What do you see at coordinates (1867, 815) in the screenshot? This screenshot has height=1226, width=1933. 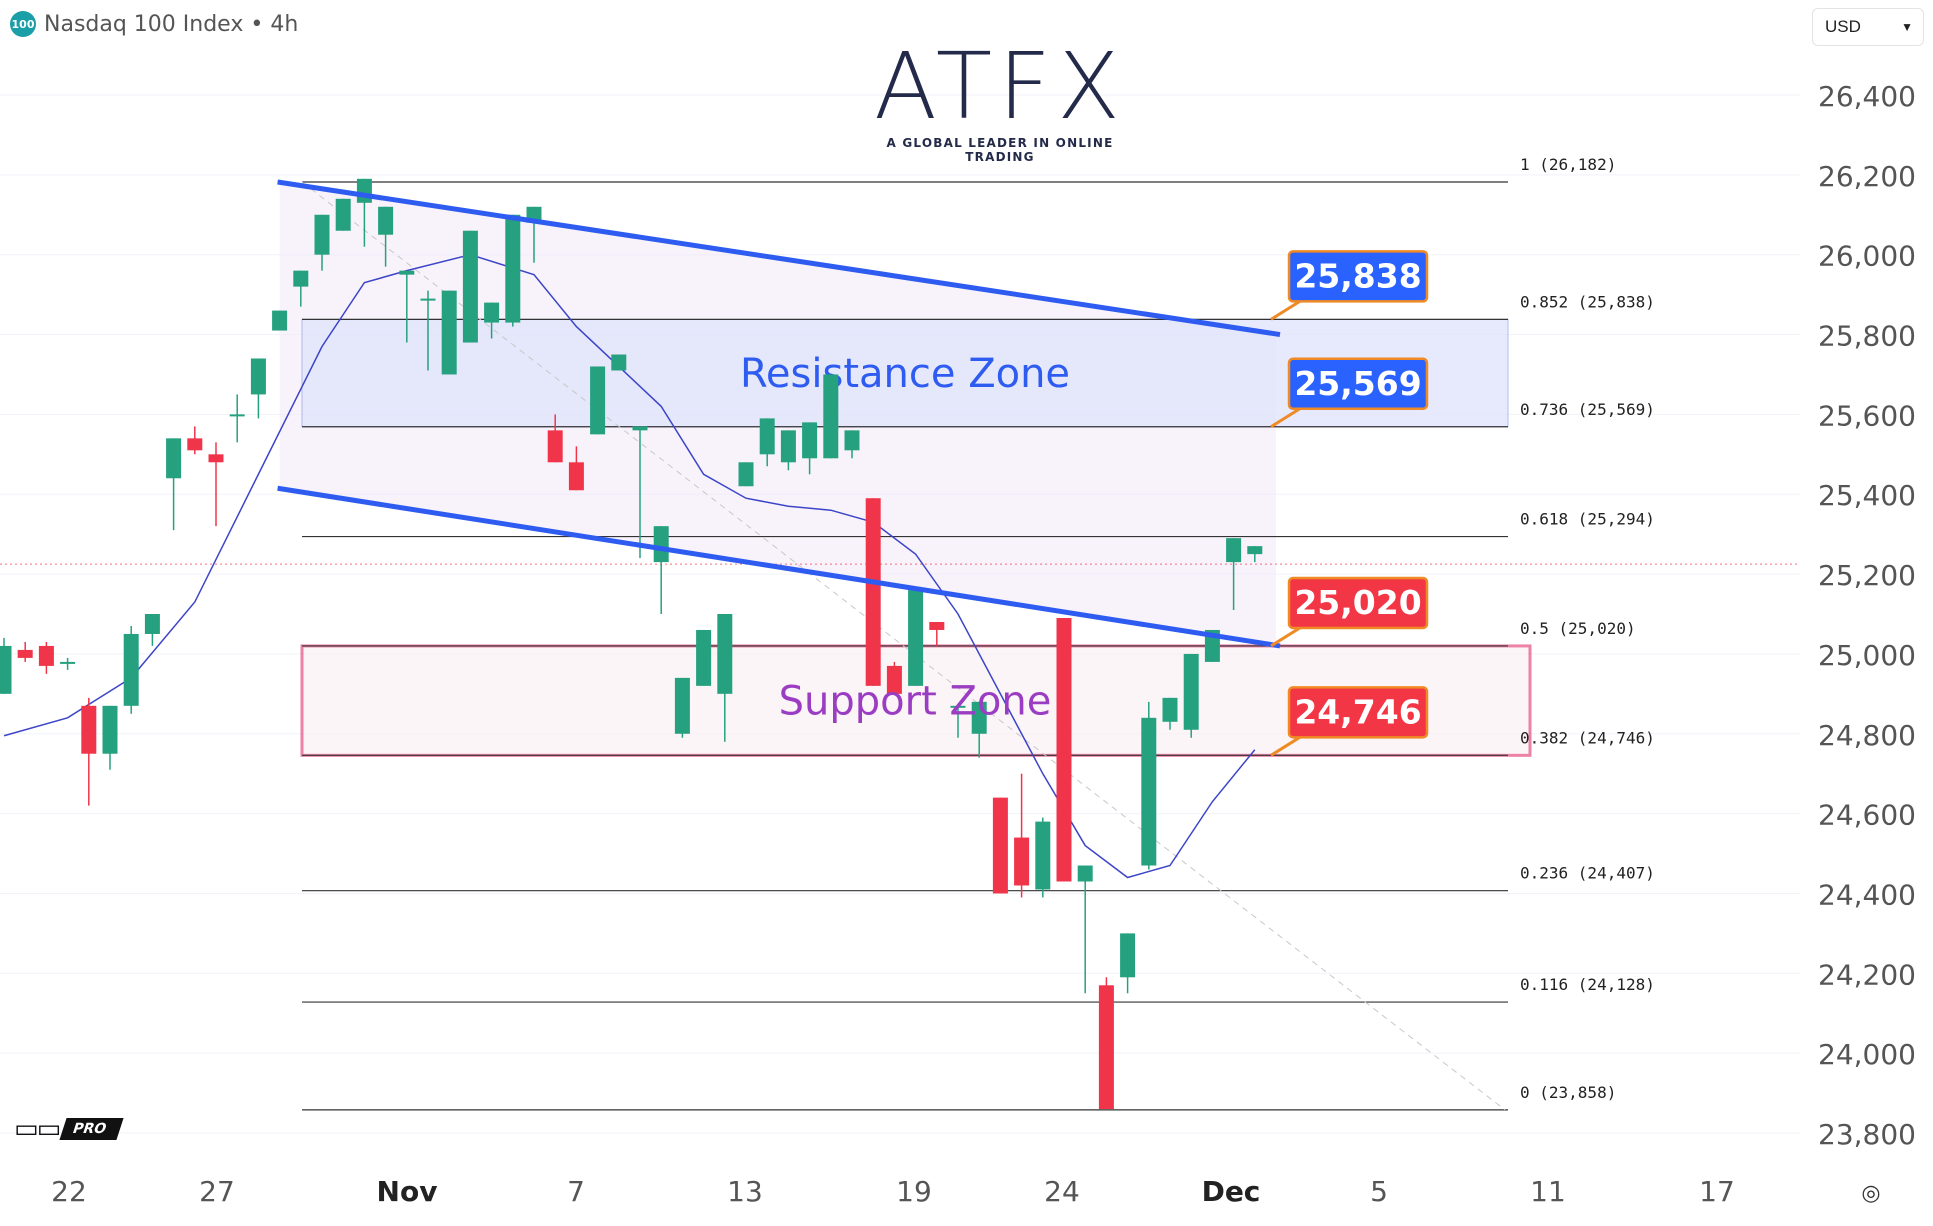 I see `price-tick-label: 24,600` at bounding box center [1867, 815].